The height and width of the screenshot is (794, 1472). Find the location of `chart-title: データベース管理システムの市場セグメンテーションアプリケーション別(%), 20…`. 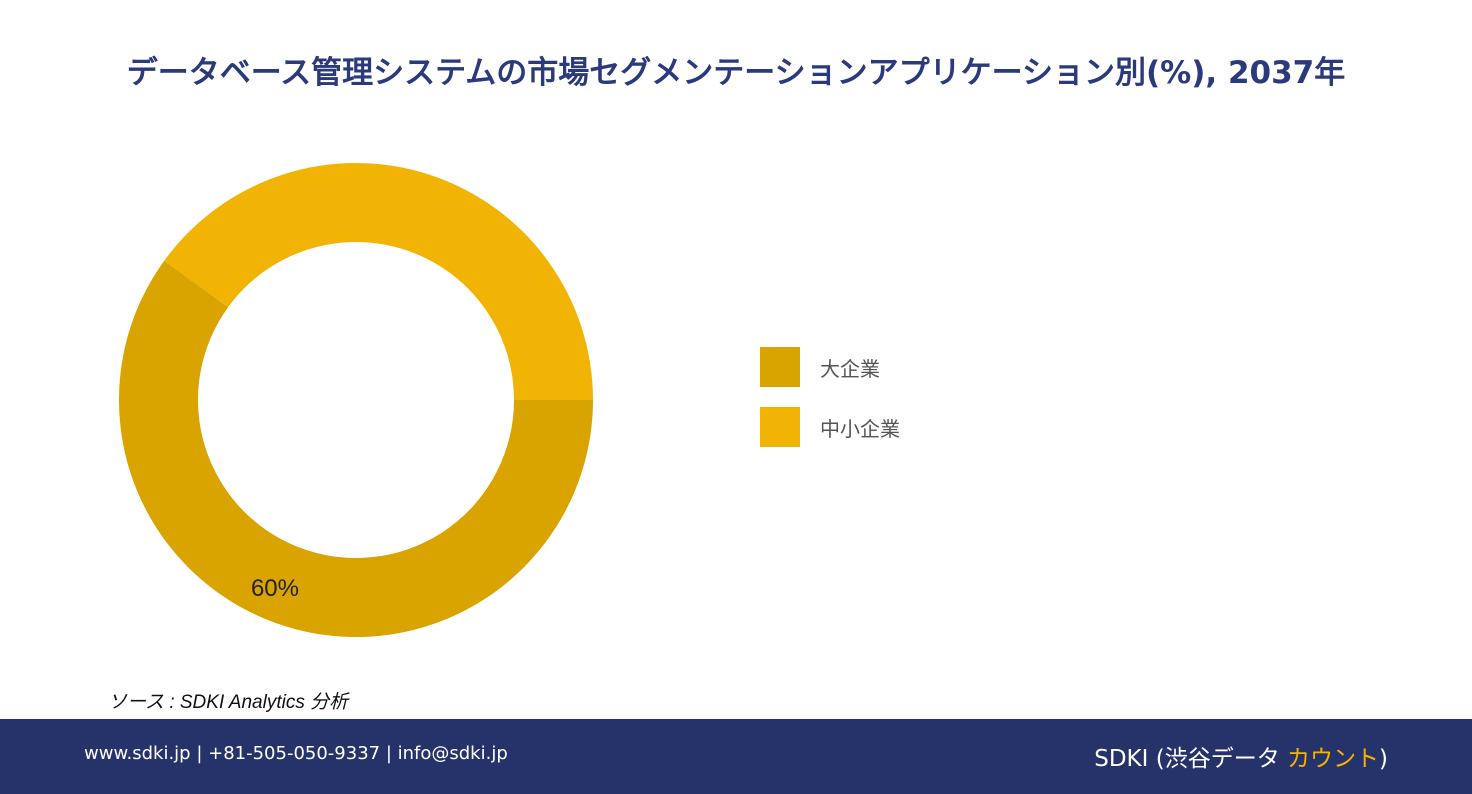

chart-title: データベース管理システムの市場セグメンテーションアプリケーション別(%), 20… is located at coordinates (736, 73).